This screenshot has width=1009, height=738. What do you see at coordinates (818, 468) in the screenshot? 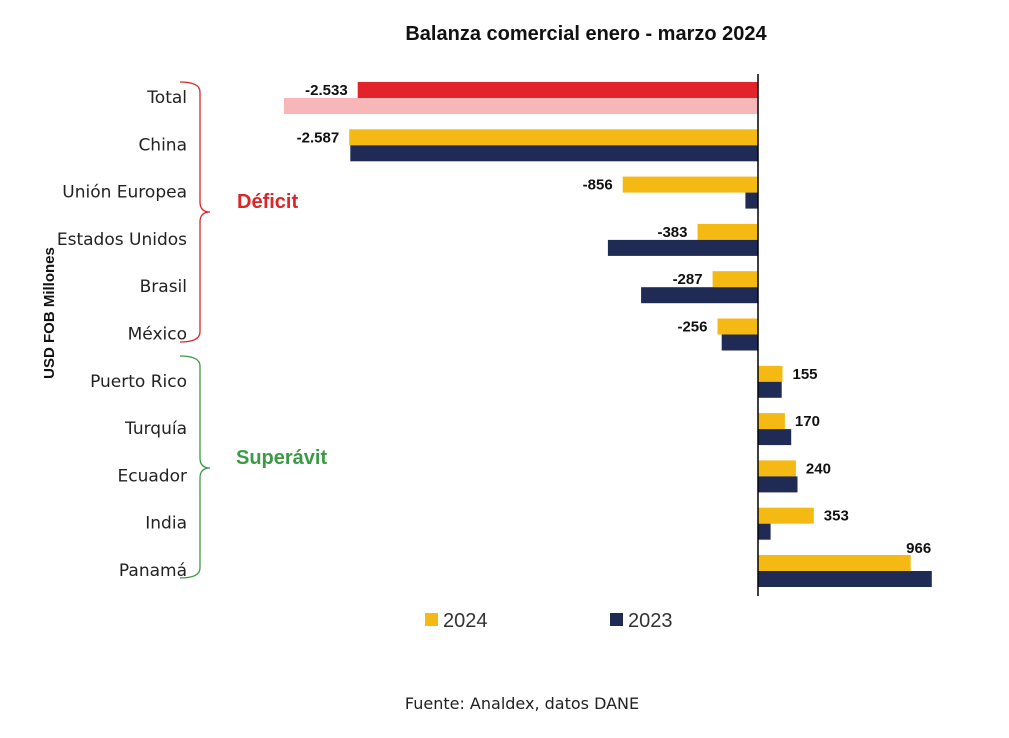
I see `data-label-ecuador: 240` at bounding box center [818, 468].